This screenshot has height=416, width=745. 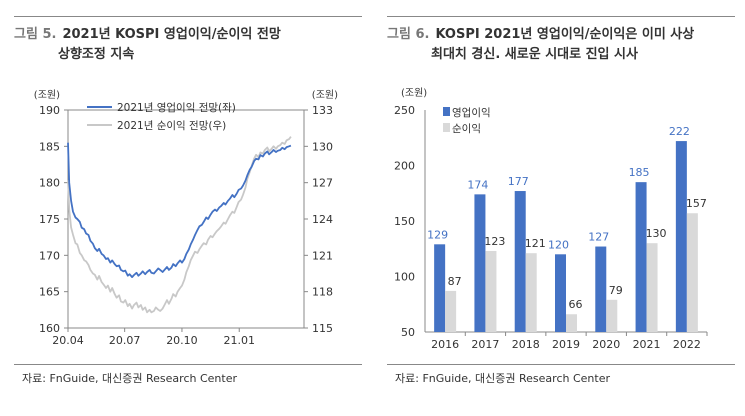 I want to click on y-right-tick-label: 118, so click(x=322, y=292).